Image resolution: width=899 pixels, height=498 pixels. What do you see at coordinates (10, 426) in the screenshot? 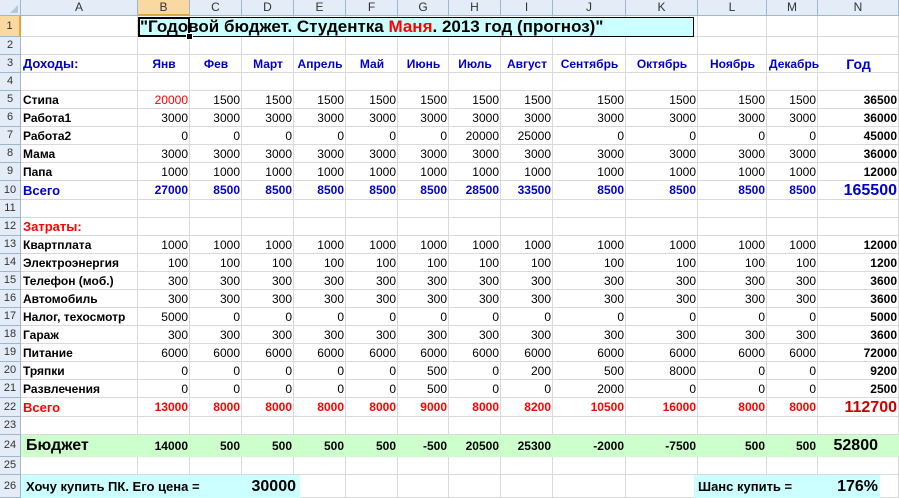
I see `row-header-23: 23` at bounding box center [10, 426].